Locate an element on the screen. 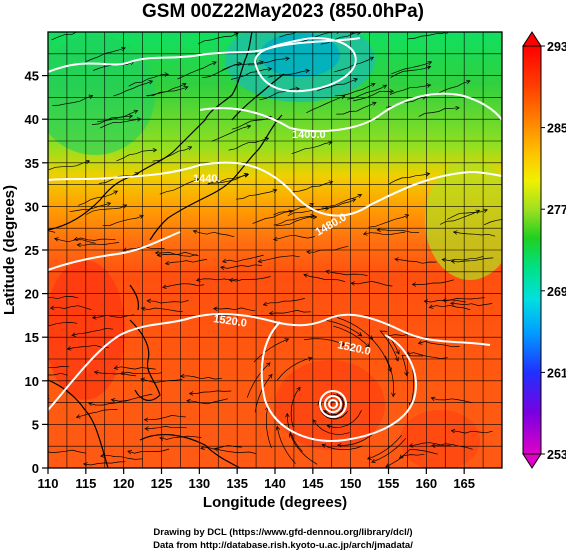 The height and width of the screenshot is (554, 566). cool-region-west is located at coordinates (101, 95).